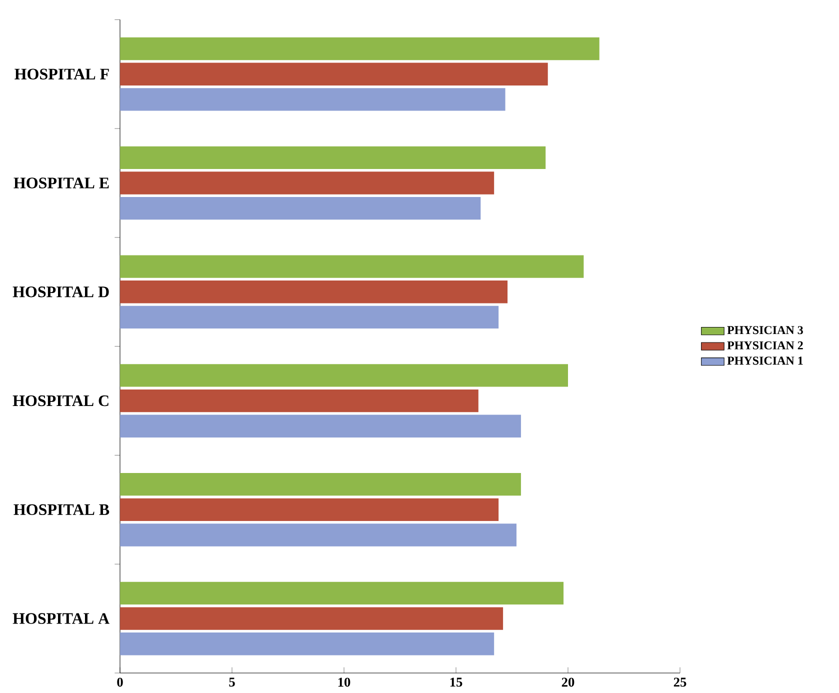  Describe the element at coordinates (344, 682) in the screenshot. I see `x-tick-label: 10` at that location.